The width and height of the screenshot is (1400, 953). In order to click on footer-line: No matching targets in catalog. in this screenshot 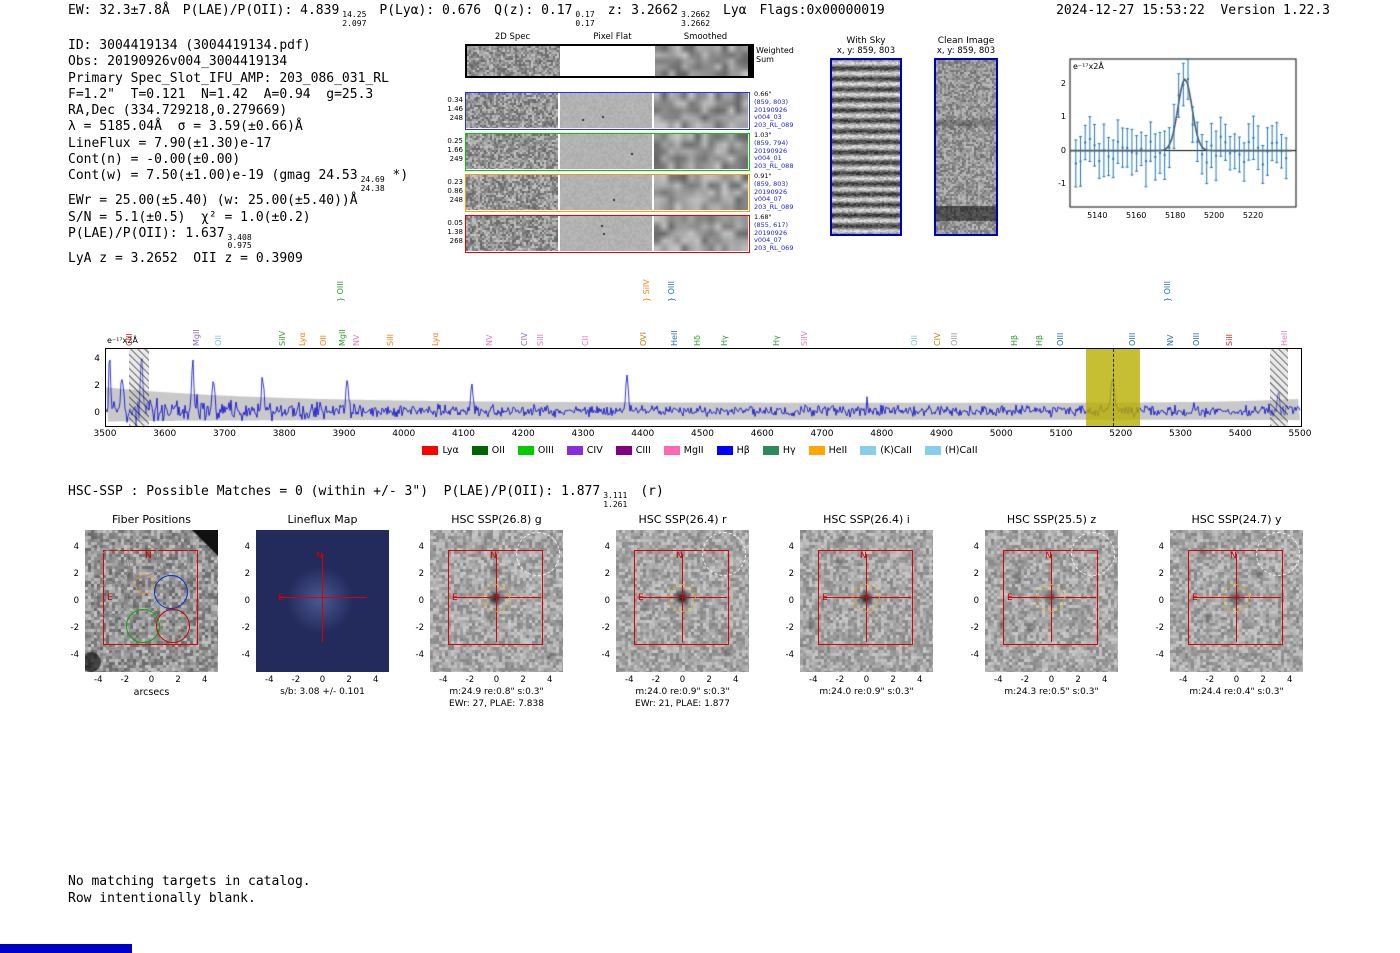, I will do `click(189, 881)`.